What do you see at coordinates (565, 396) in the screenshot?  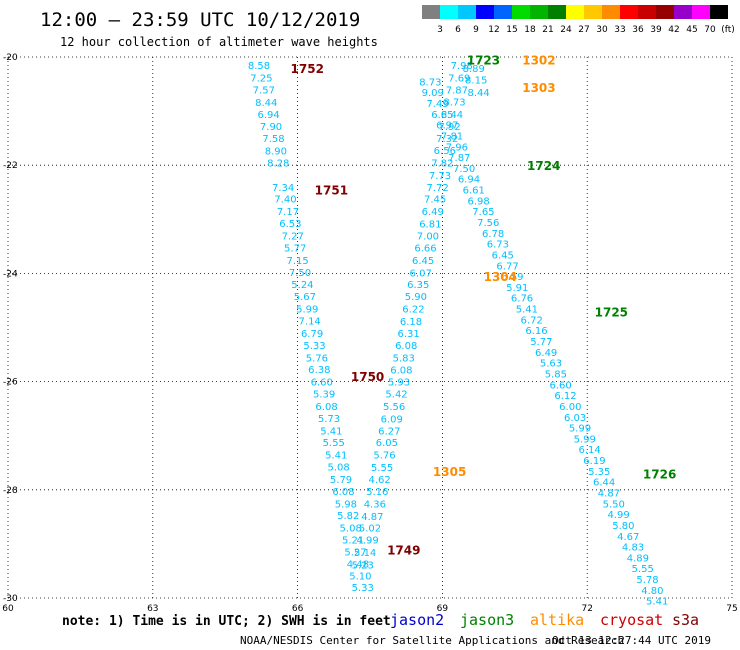 I see `wave-height-value: 6.12` at bounding box center [565, 396].